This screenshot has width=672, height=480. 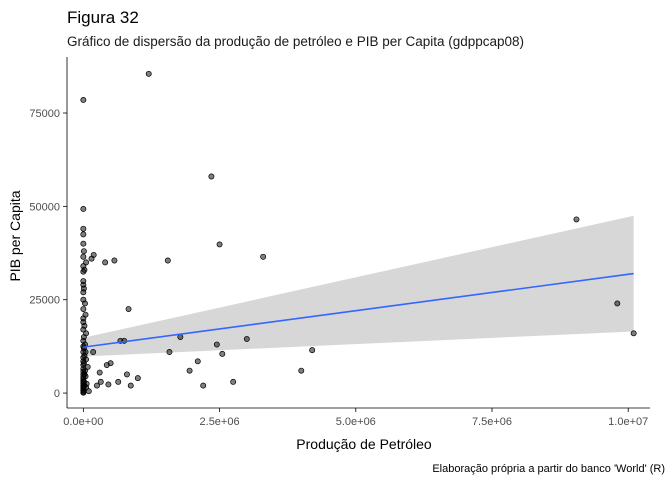 I want to click on x-tick-label: 2.5e+06, so click(x=220, y=422).